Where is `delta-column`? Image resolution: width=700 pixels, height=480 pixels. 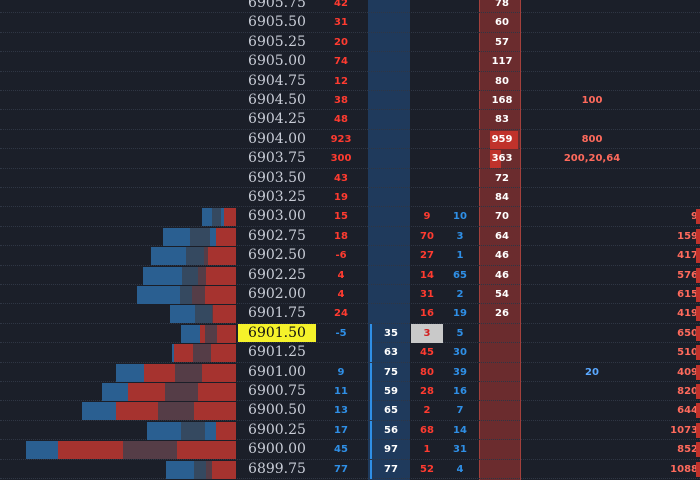
delta-column is located at coordinates (389, 240).